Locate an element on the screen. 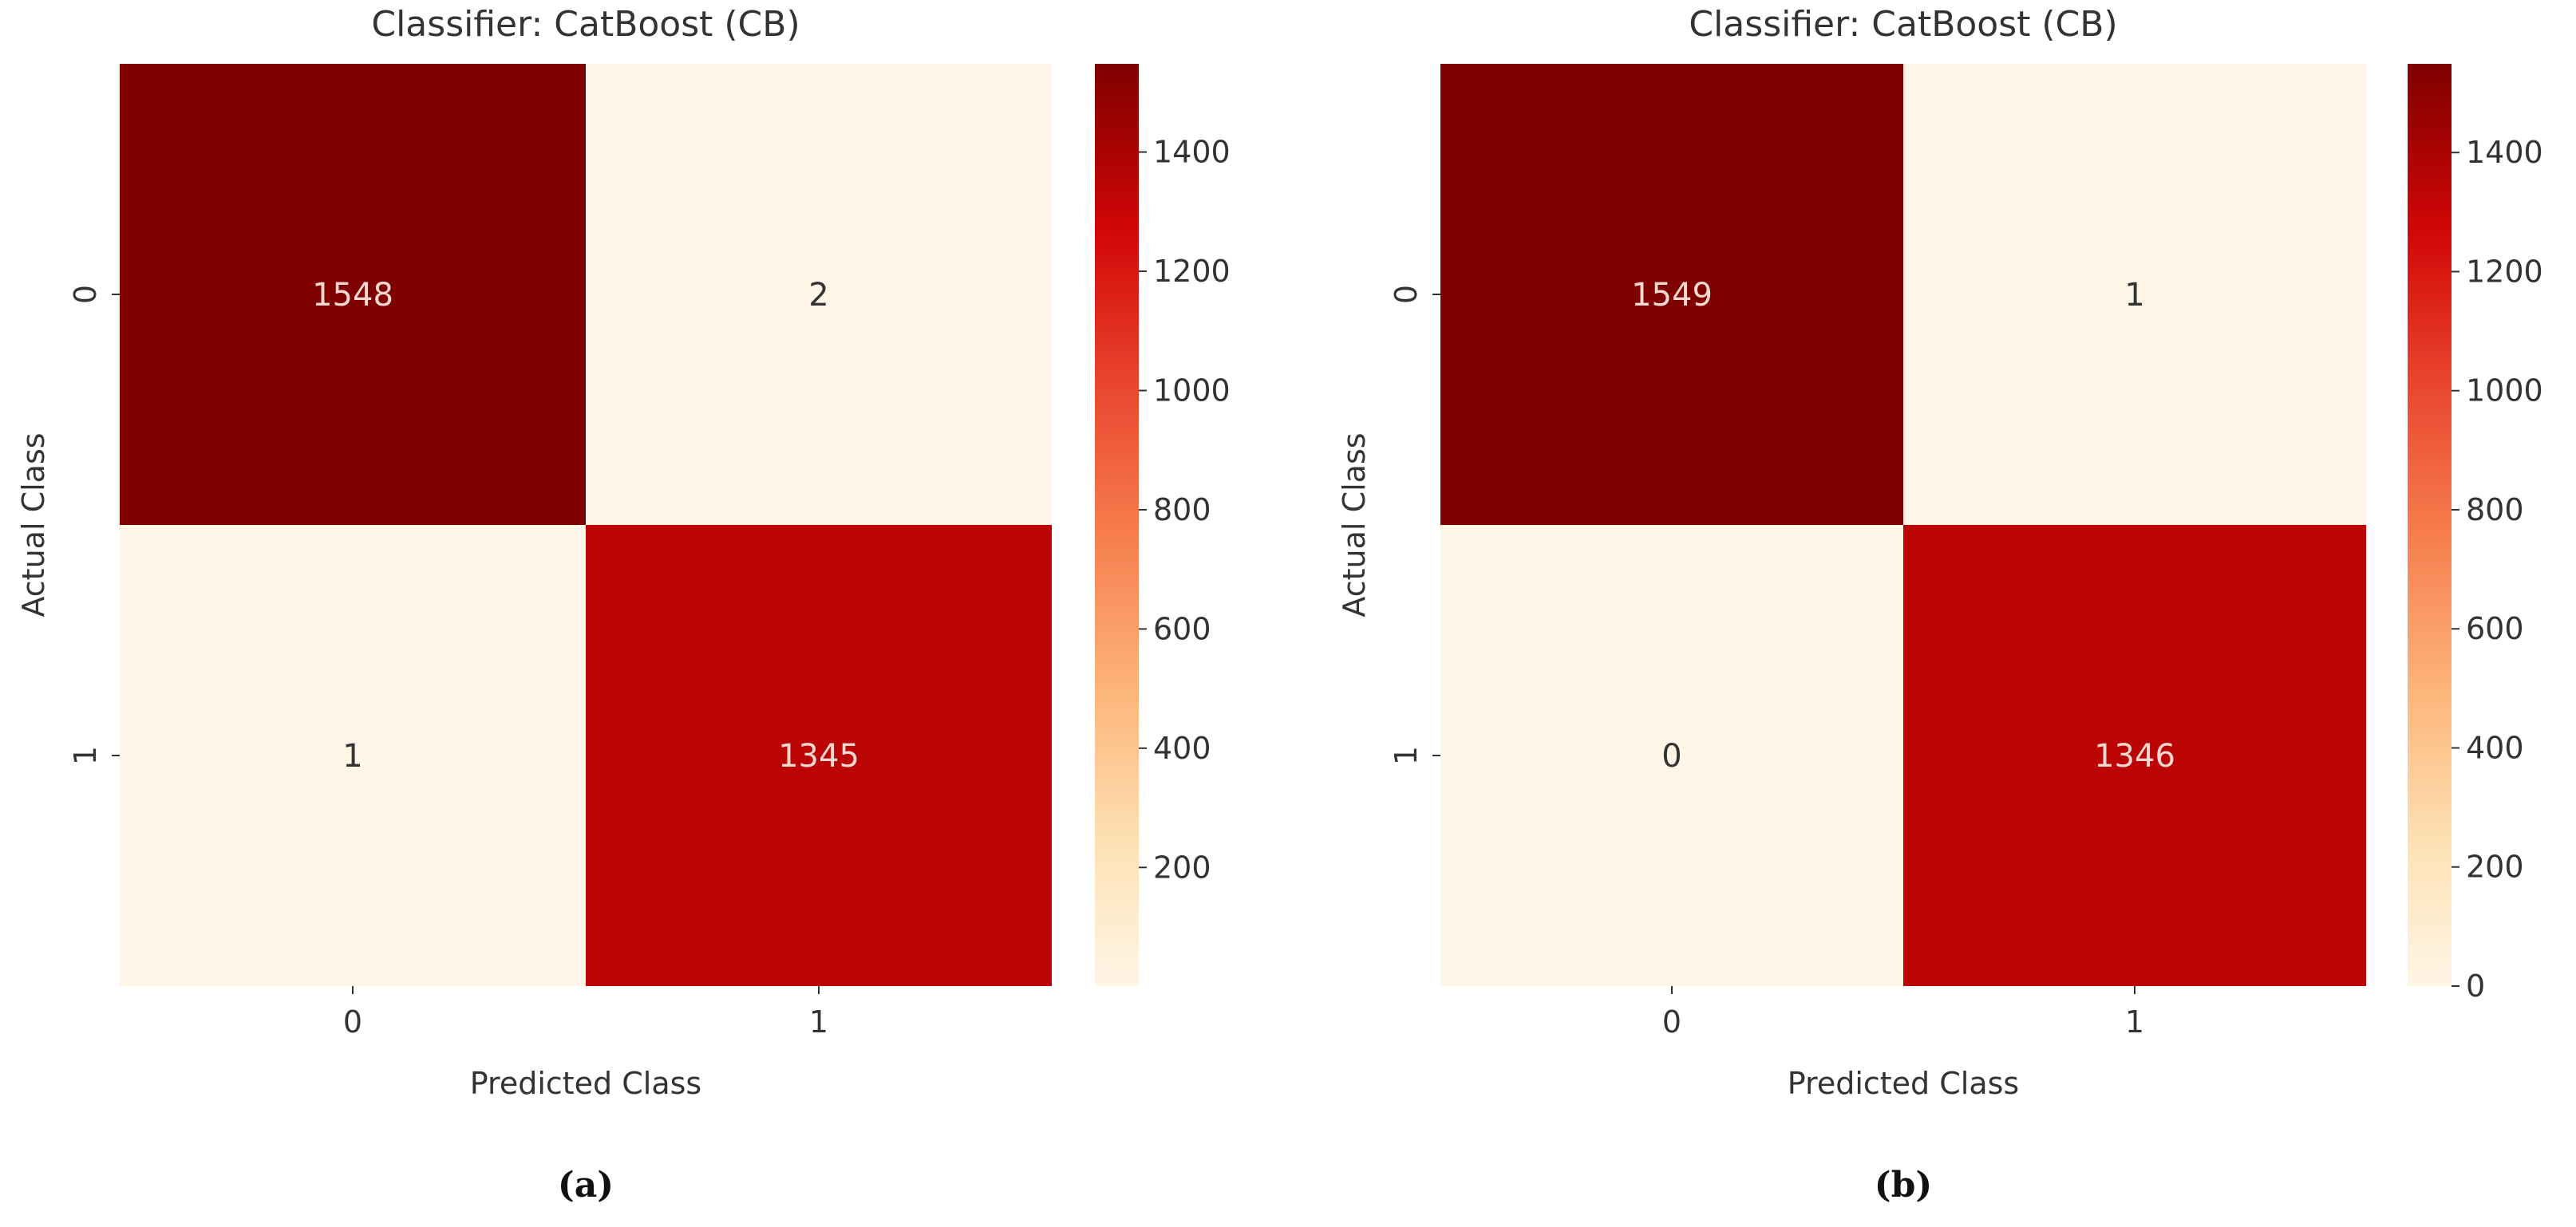 This screenshot has height=1227, width=2576. colorbar-tick-label-3: 800 is located at coordinates (1182, 509).